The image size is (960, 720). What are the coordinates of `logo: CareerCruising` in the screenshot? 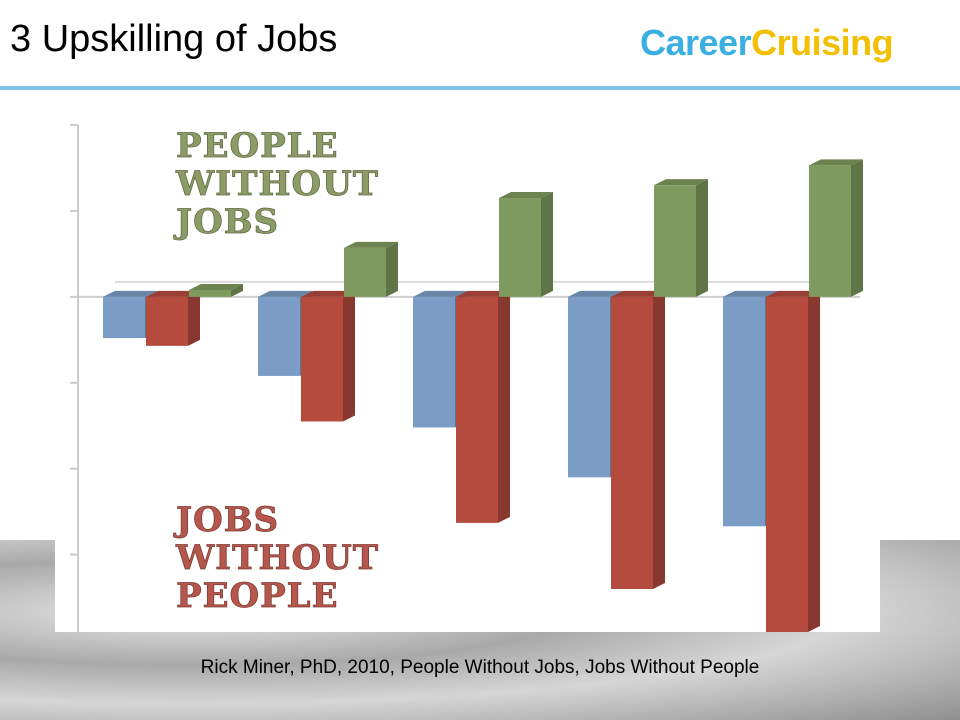 It's located at (767, 43).